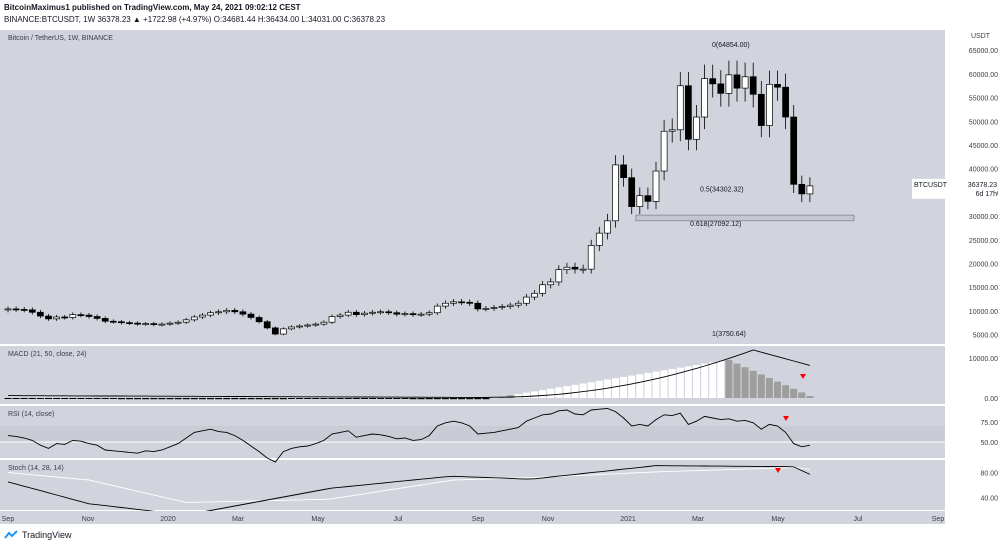  What do you see at coordinates (31, 414) in the screenshot?
I see `rsi-panel-label: RSI (14, close)` at bounding box center [31, 414].